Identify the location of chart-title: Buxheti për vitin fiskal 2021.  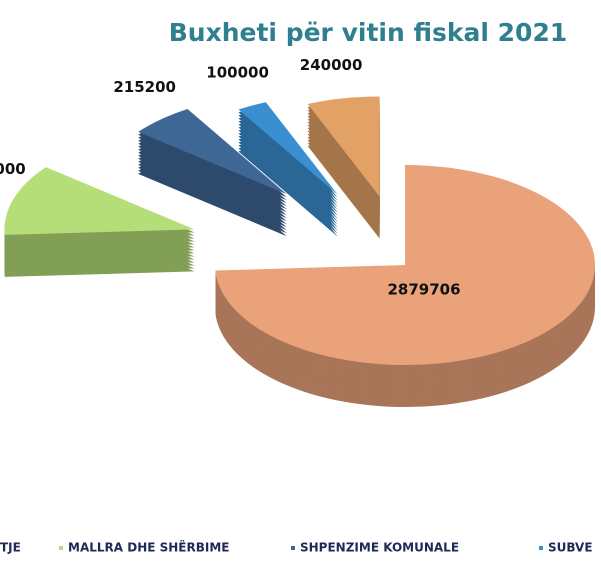
(368, 32).